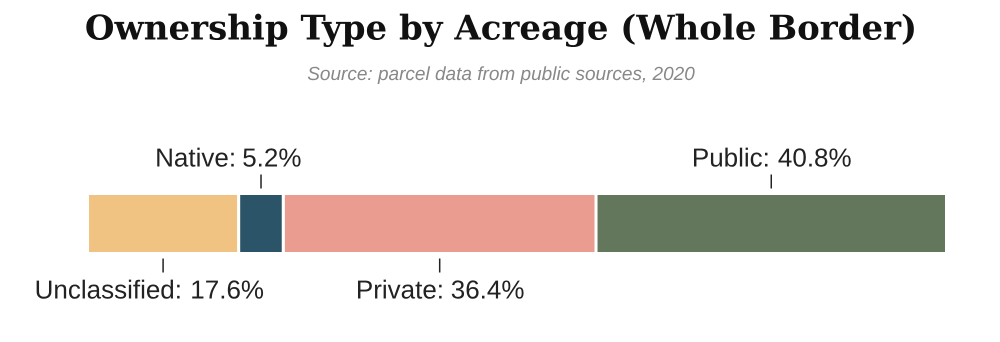 This screenshot has height=342, width=1000. What do you see at coordinates (400, 289) in the screenshot?
I see `series-label: Private:` at bounding box center [400, 289].